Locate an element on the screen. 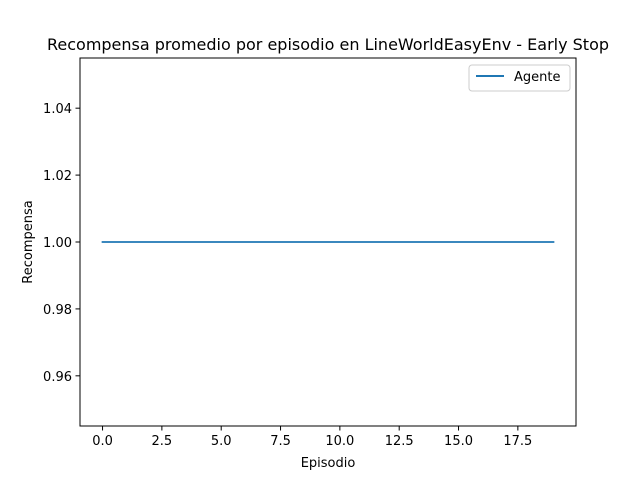 The image size is (640, 484). x-tick-label: 7.5 is located at coordinates (280, 441).